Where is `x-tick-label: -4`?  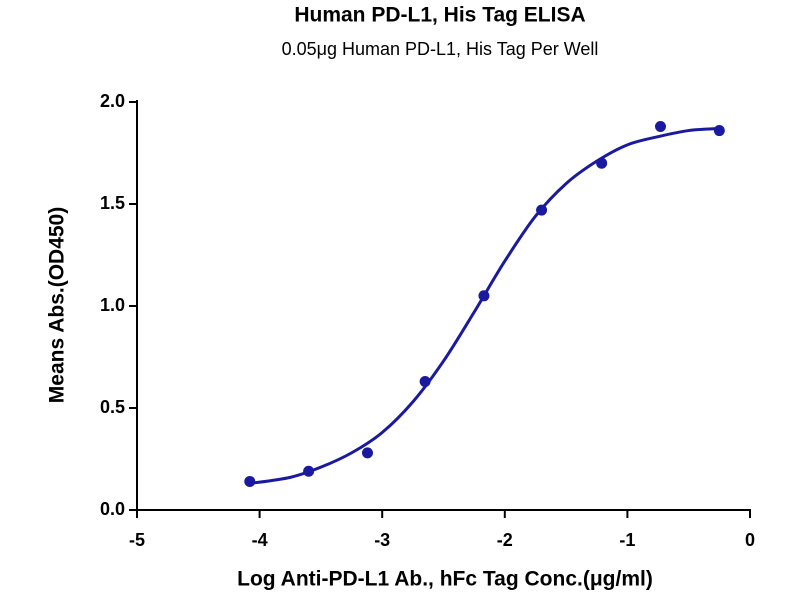
x-tick-label: -4 is located at coordinates (260, 540).